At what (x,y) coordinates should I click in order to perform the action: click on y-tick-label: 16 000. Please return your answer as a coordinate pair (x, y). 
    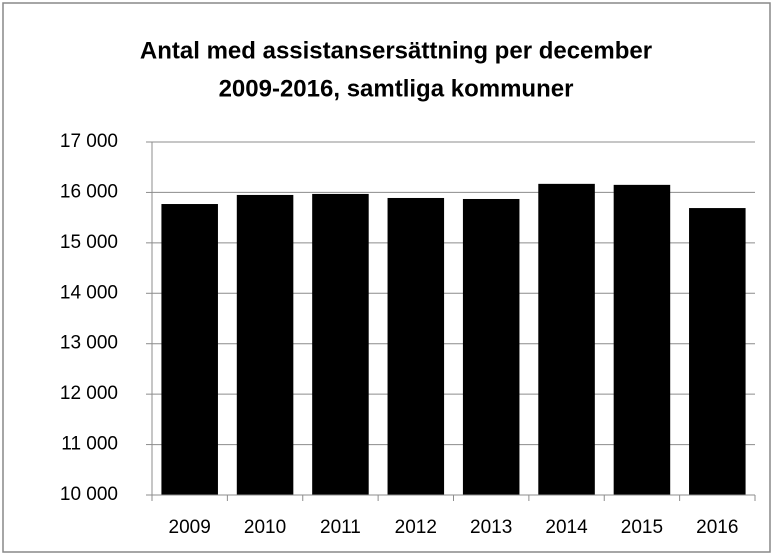
    Looking at the image, I should click on (89, 191).